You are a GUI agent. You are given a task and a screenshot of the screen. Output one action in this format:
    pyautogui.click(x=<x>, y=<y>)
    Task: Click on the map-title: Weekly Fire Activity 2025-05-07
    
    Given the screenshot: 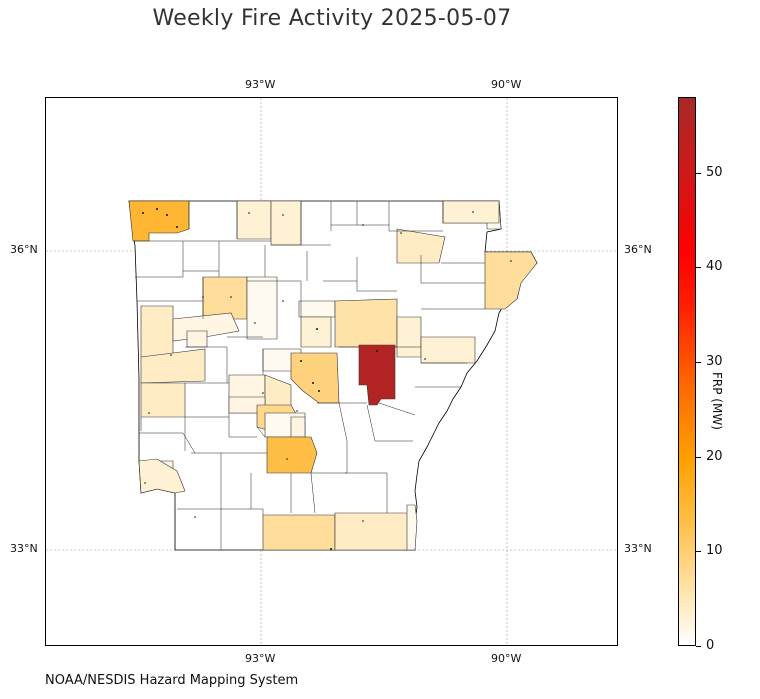 What is the action you would take?
    pyautogui.click(x=332, y=18)
    